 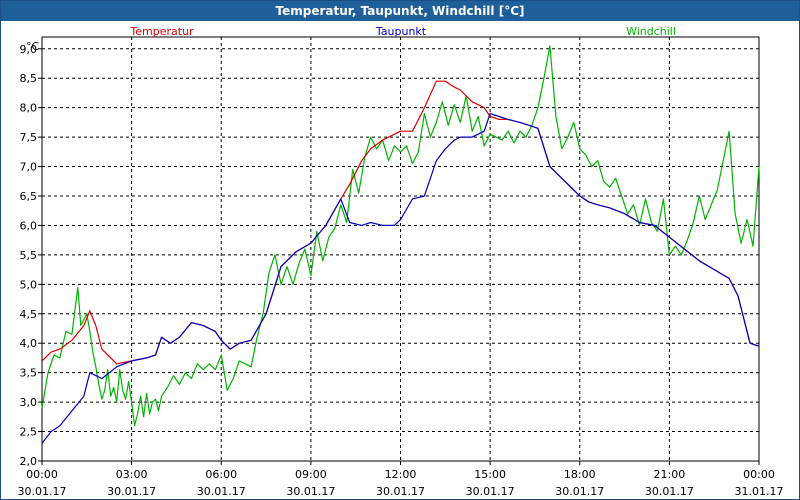 What do you see at coordinates (29, 196) in the screenshot?
I see `y-tick-label: 6,5` at bounding box center [29, 196].